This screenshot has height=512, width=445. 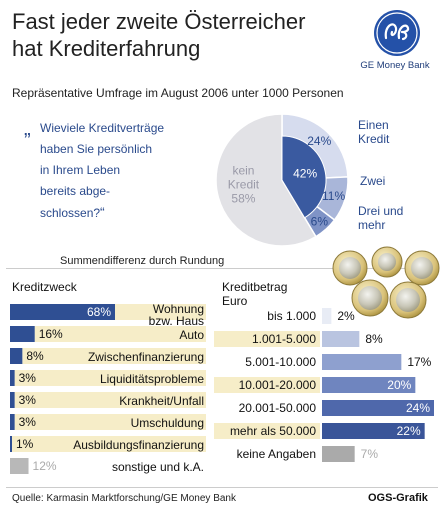 What do you see at coordinates (278, 385) in the screenshot?
I see `category-label: 10.001-20.000` at bounding box center [278, 385].